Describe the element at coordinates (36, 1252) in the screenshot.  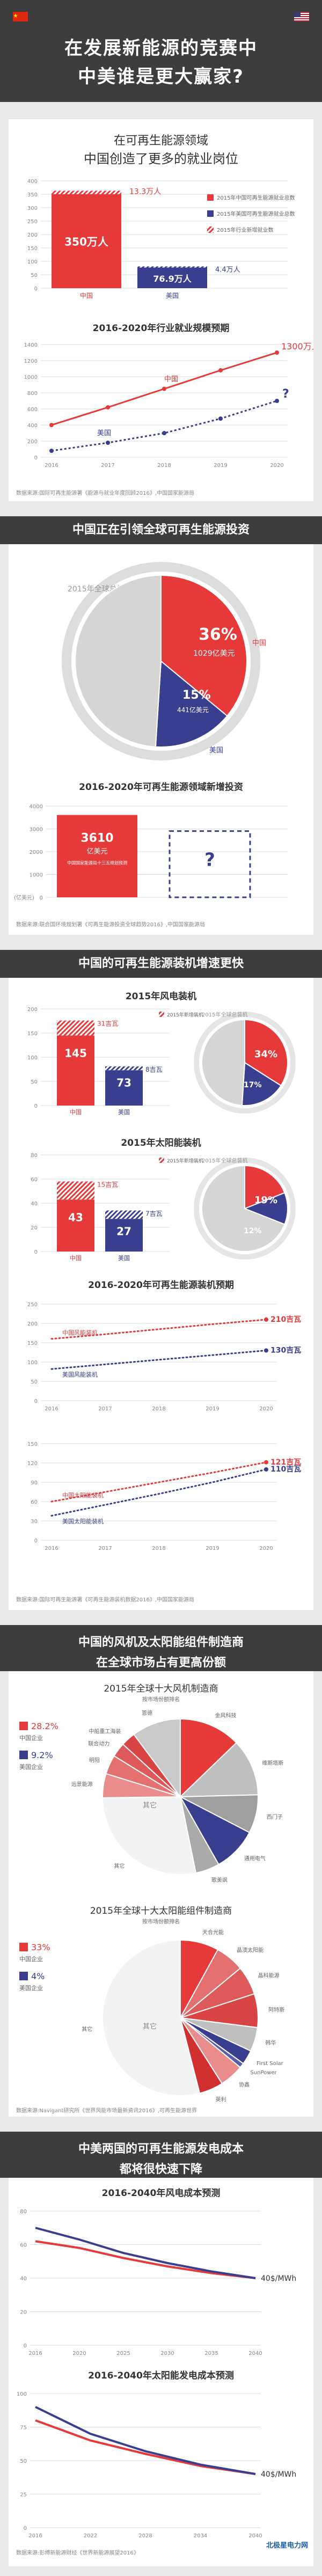
I see `cap-solar-ytick: 0` at that location.